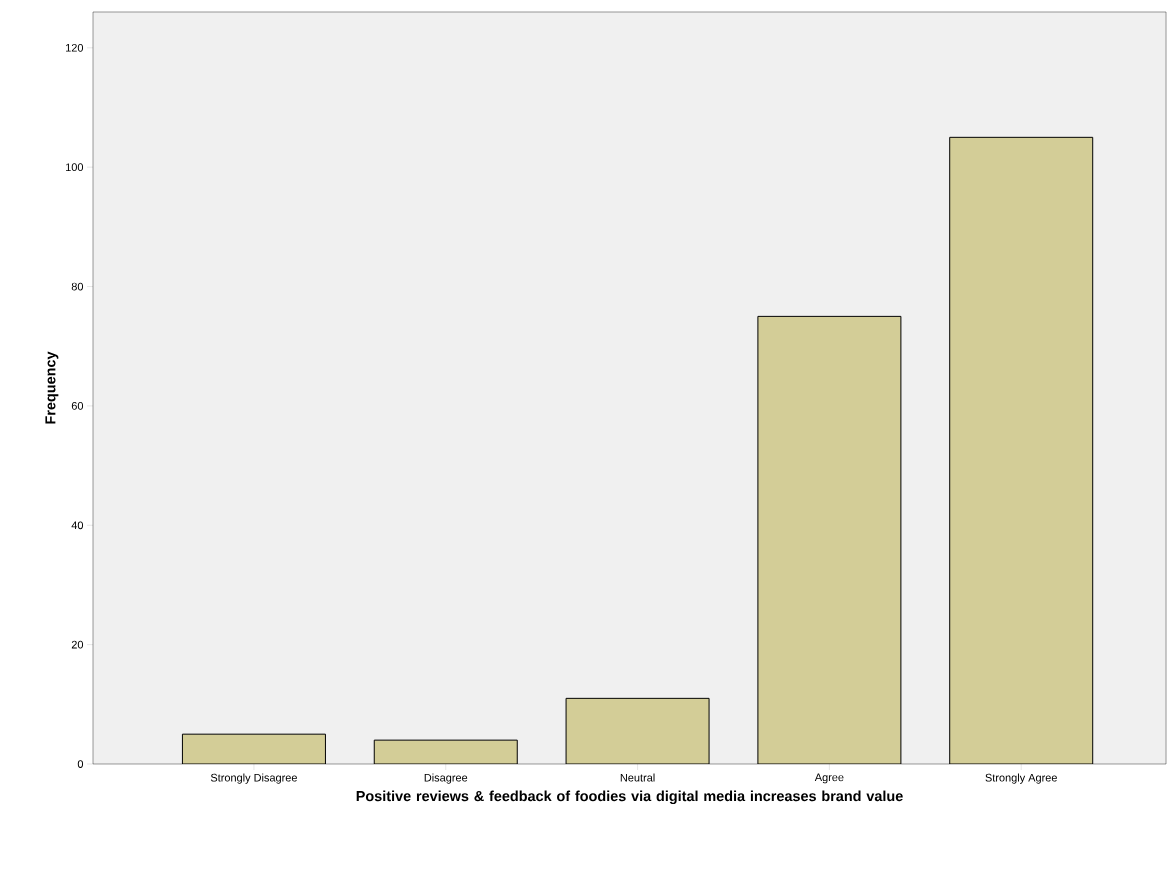  What do you see at coordinates (75, 167) in the screenshot?
I see `y-tick-label: 100` at bounding box center [75, 167].